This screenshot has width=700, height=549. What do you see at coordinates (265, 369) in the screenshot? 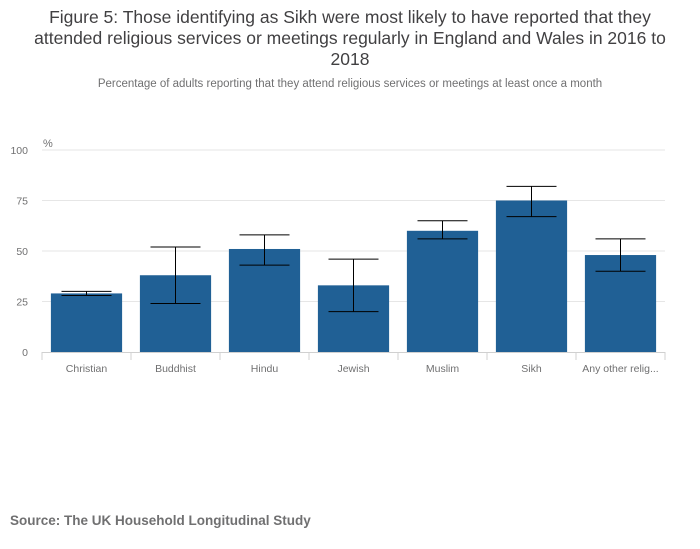
I see `x-tick-label: Hindu` at bounding box center [265, 369].